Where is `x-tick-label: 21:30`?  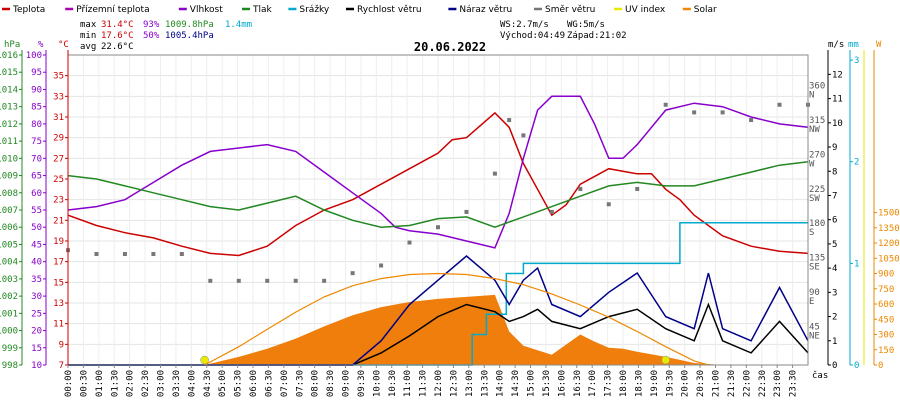 x-tick-label: 21:30 is located at coordinates (732, 383).